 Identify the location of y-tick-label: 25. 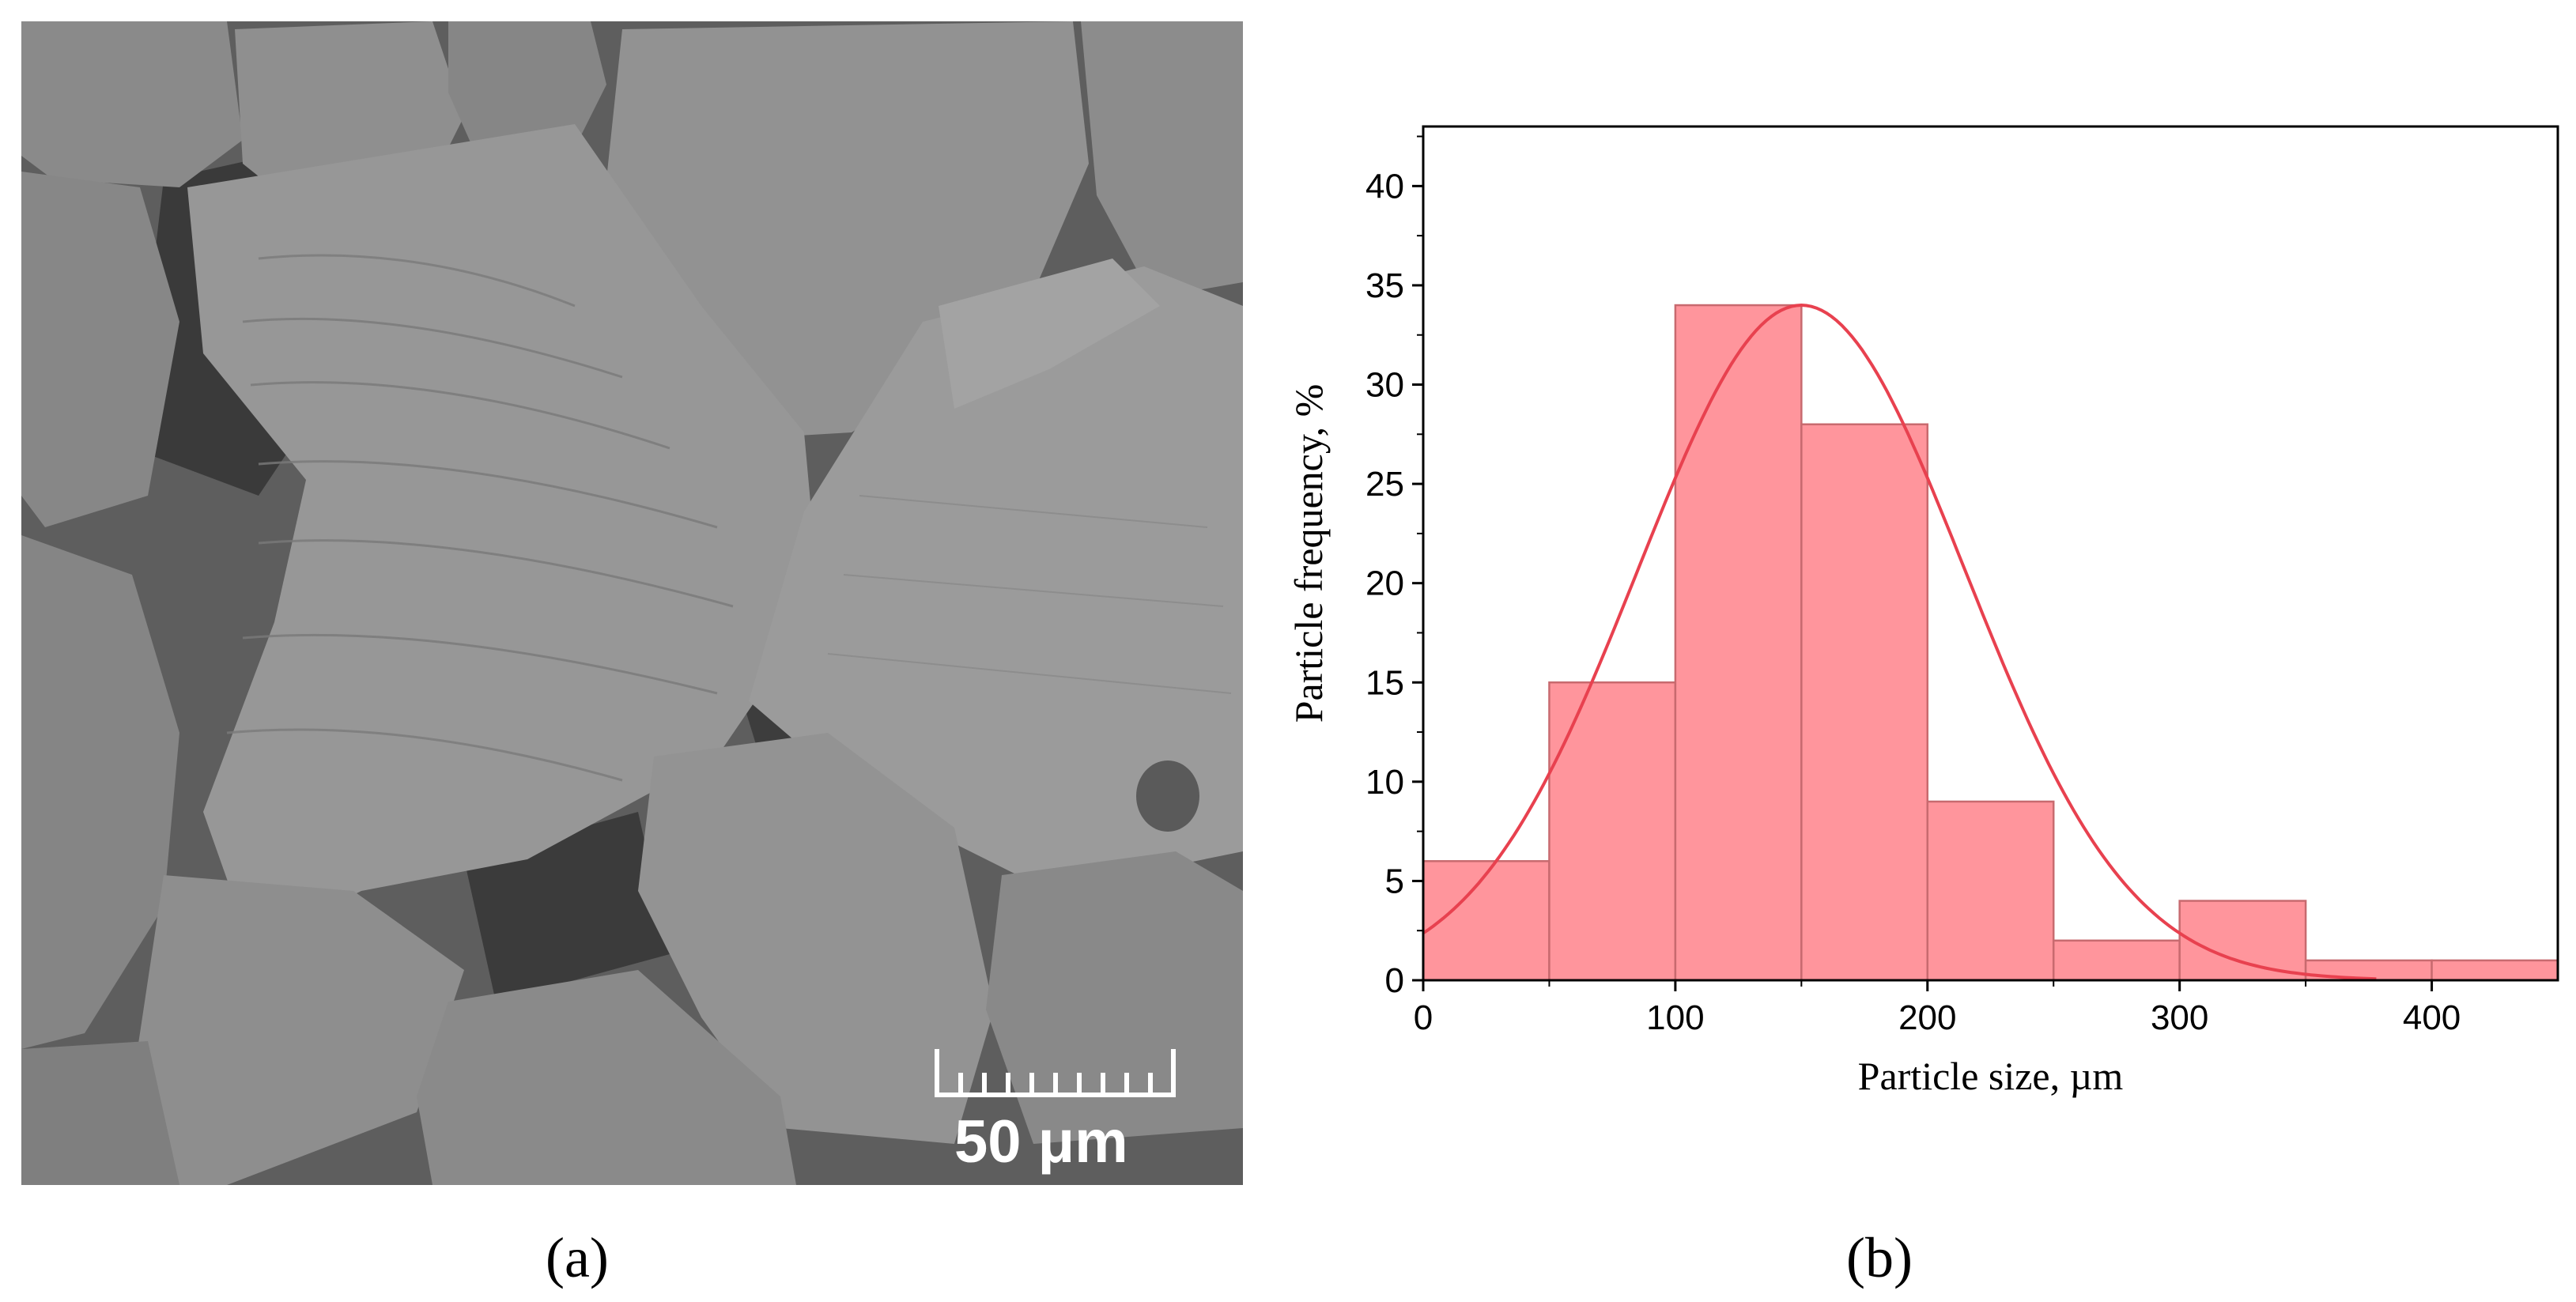
(1384, 484).